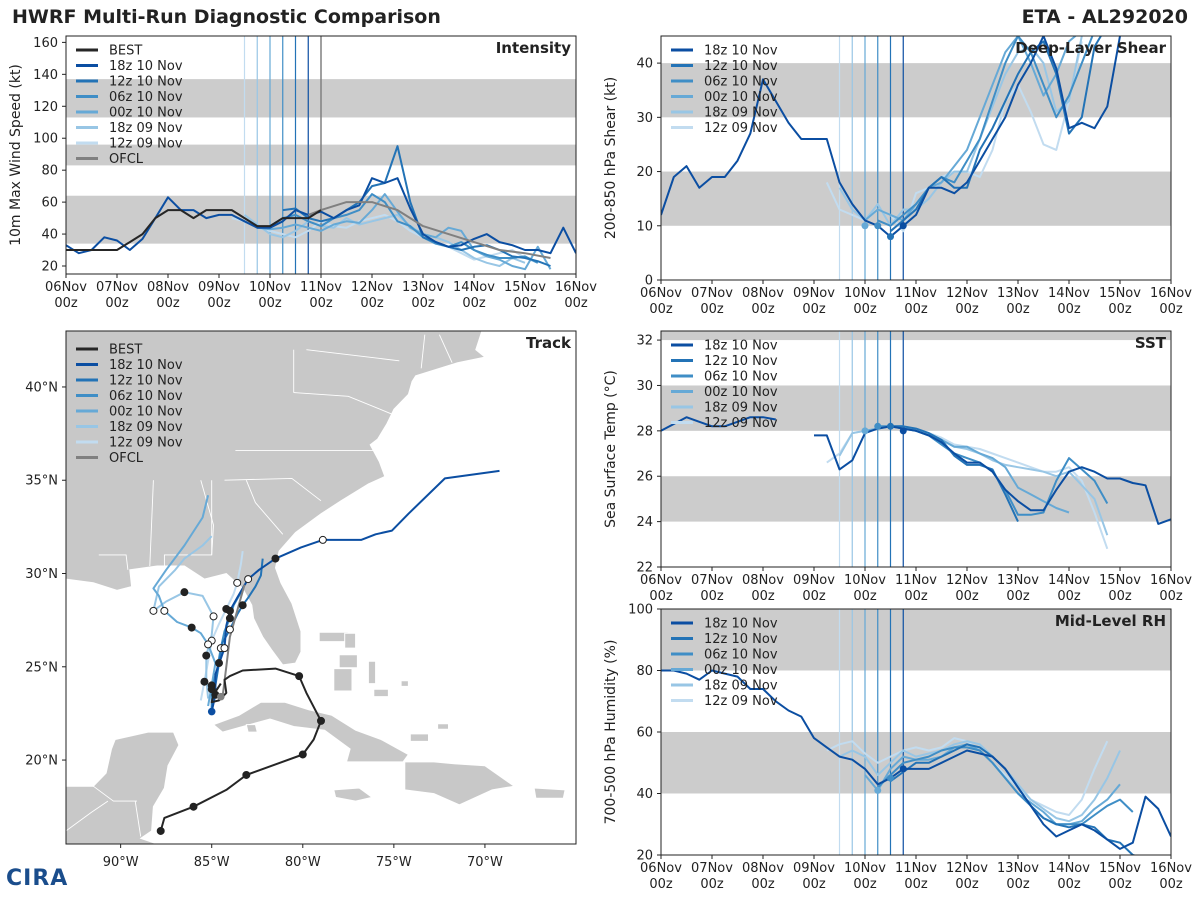  Describe the element at coordinates (1151, 343) in the screenshot. I see `panel-title: SST` at that location.